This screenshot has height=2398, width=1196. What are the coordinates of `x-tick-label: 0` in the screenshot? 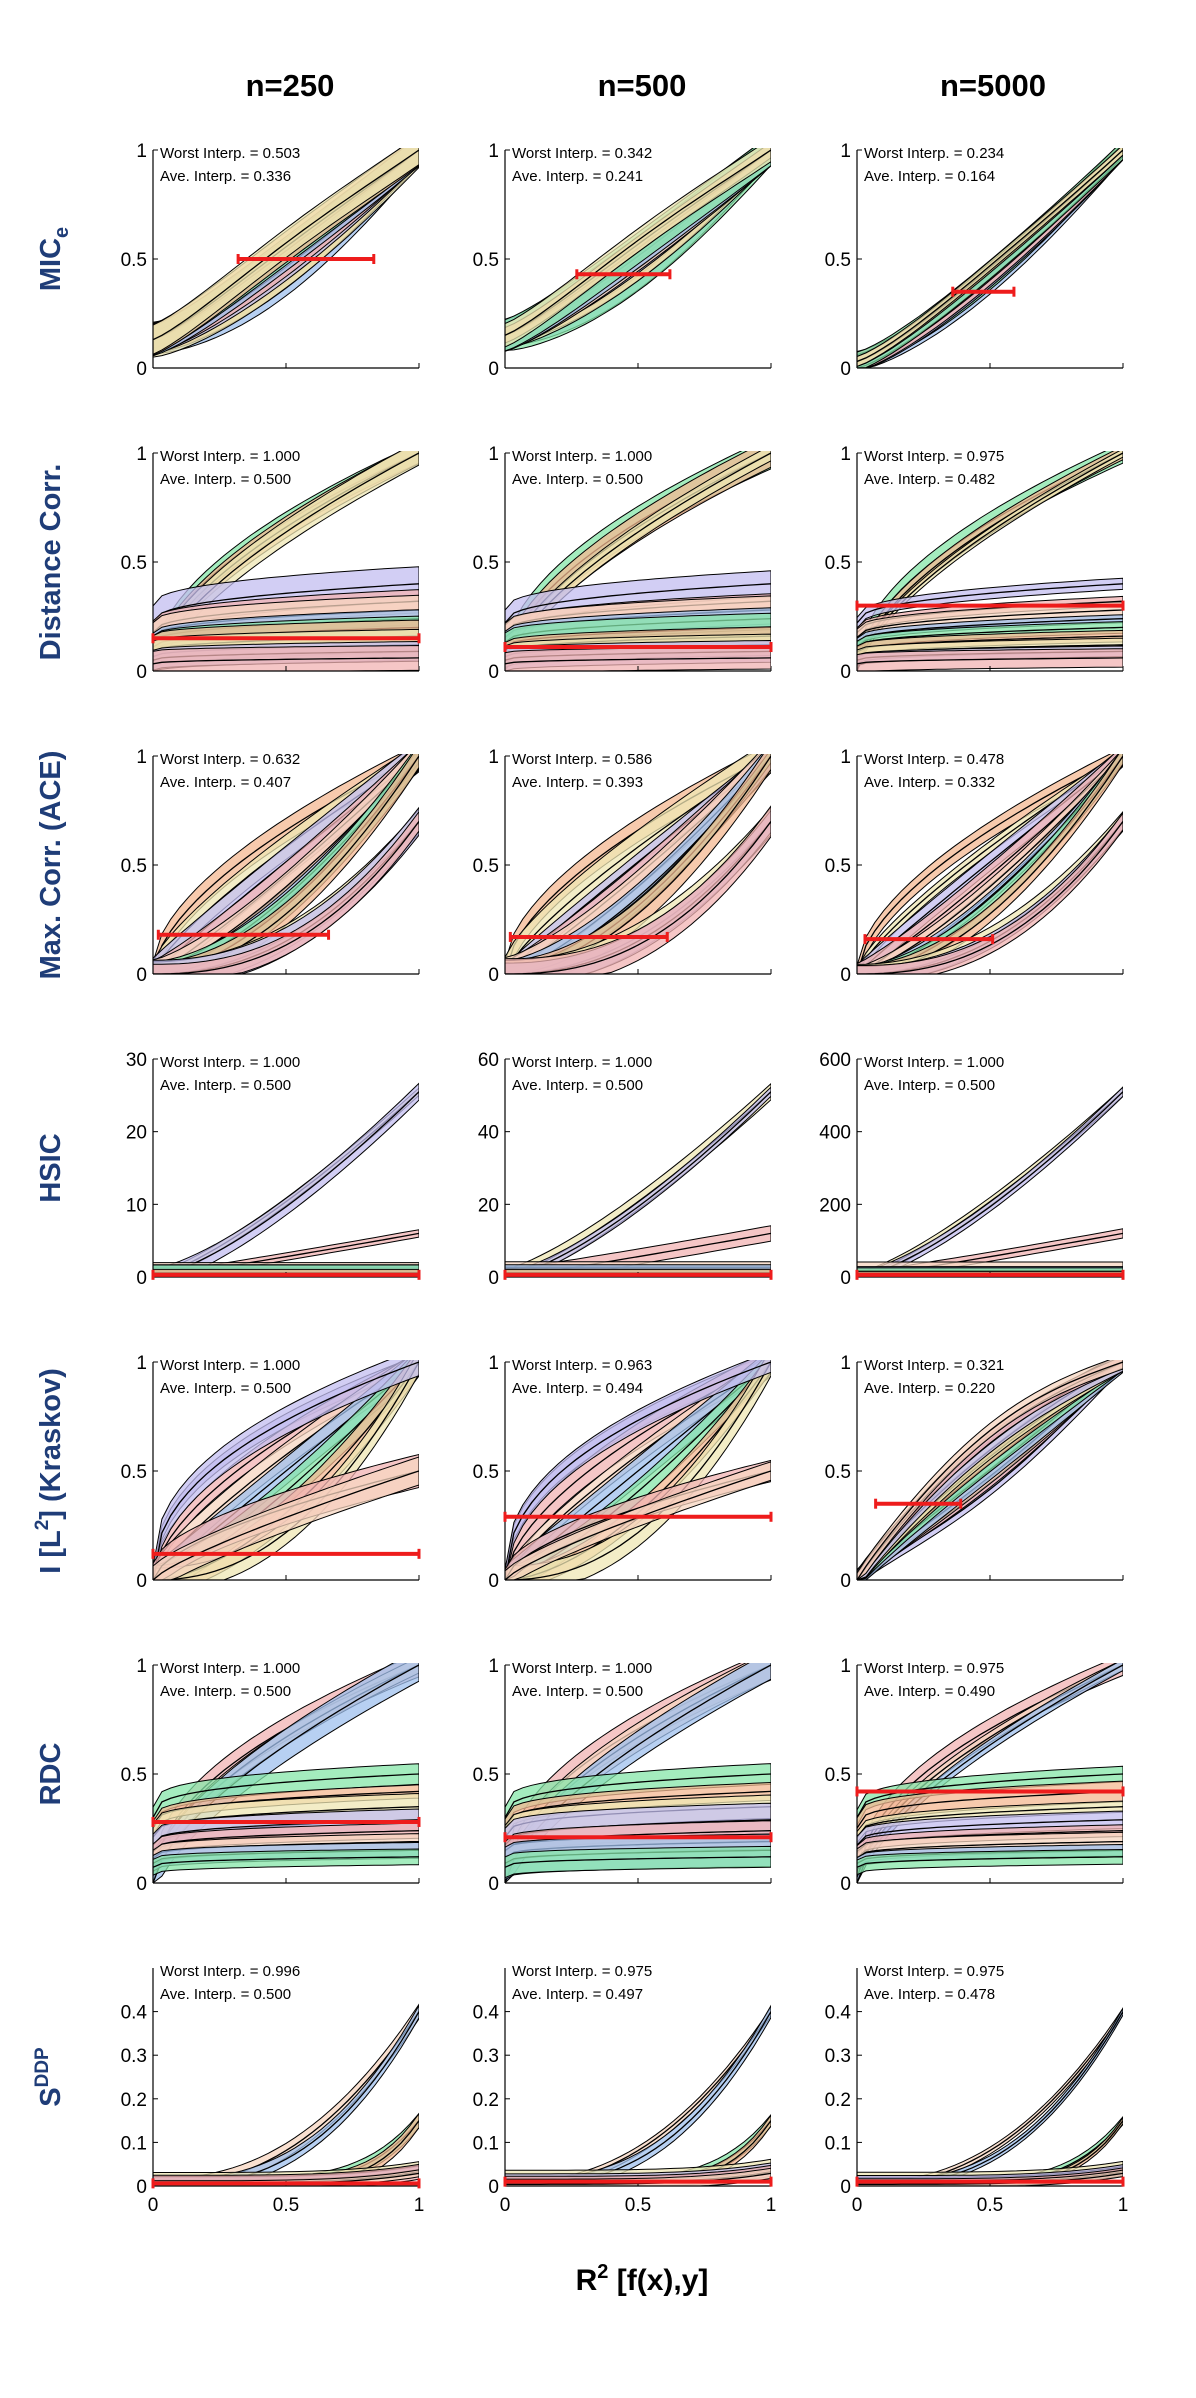 It's located at (505, 2205).